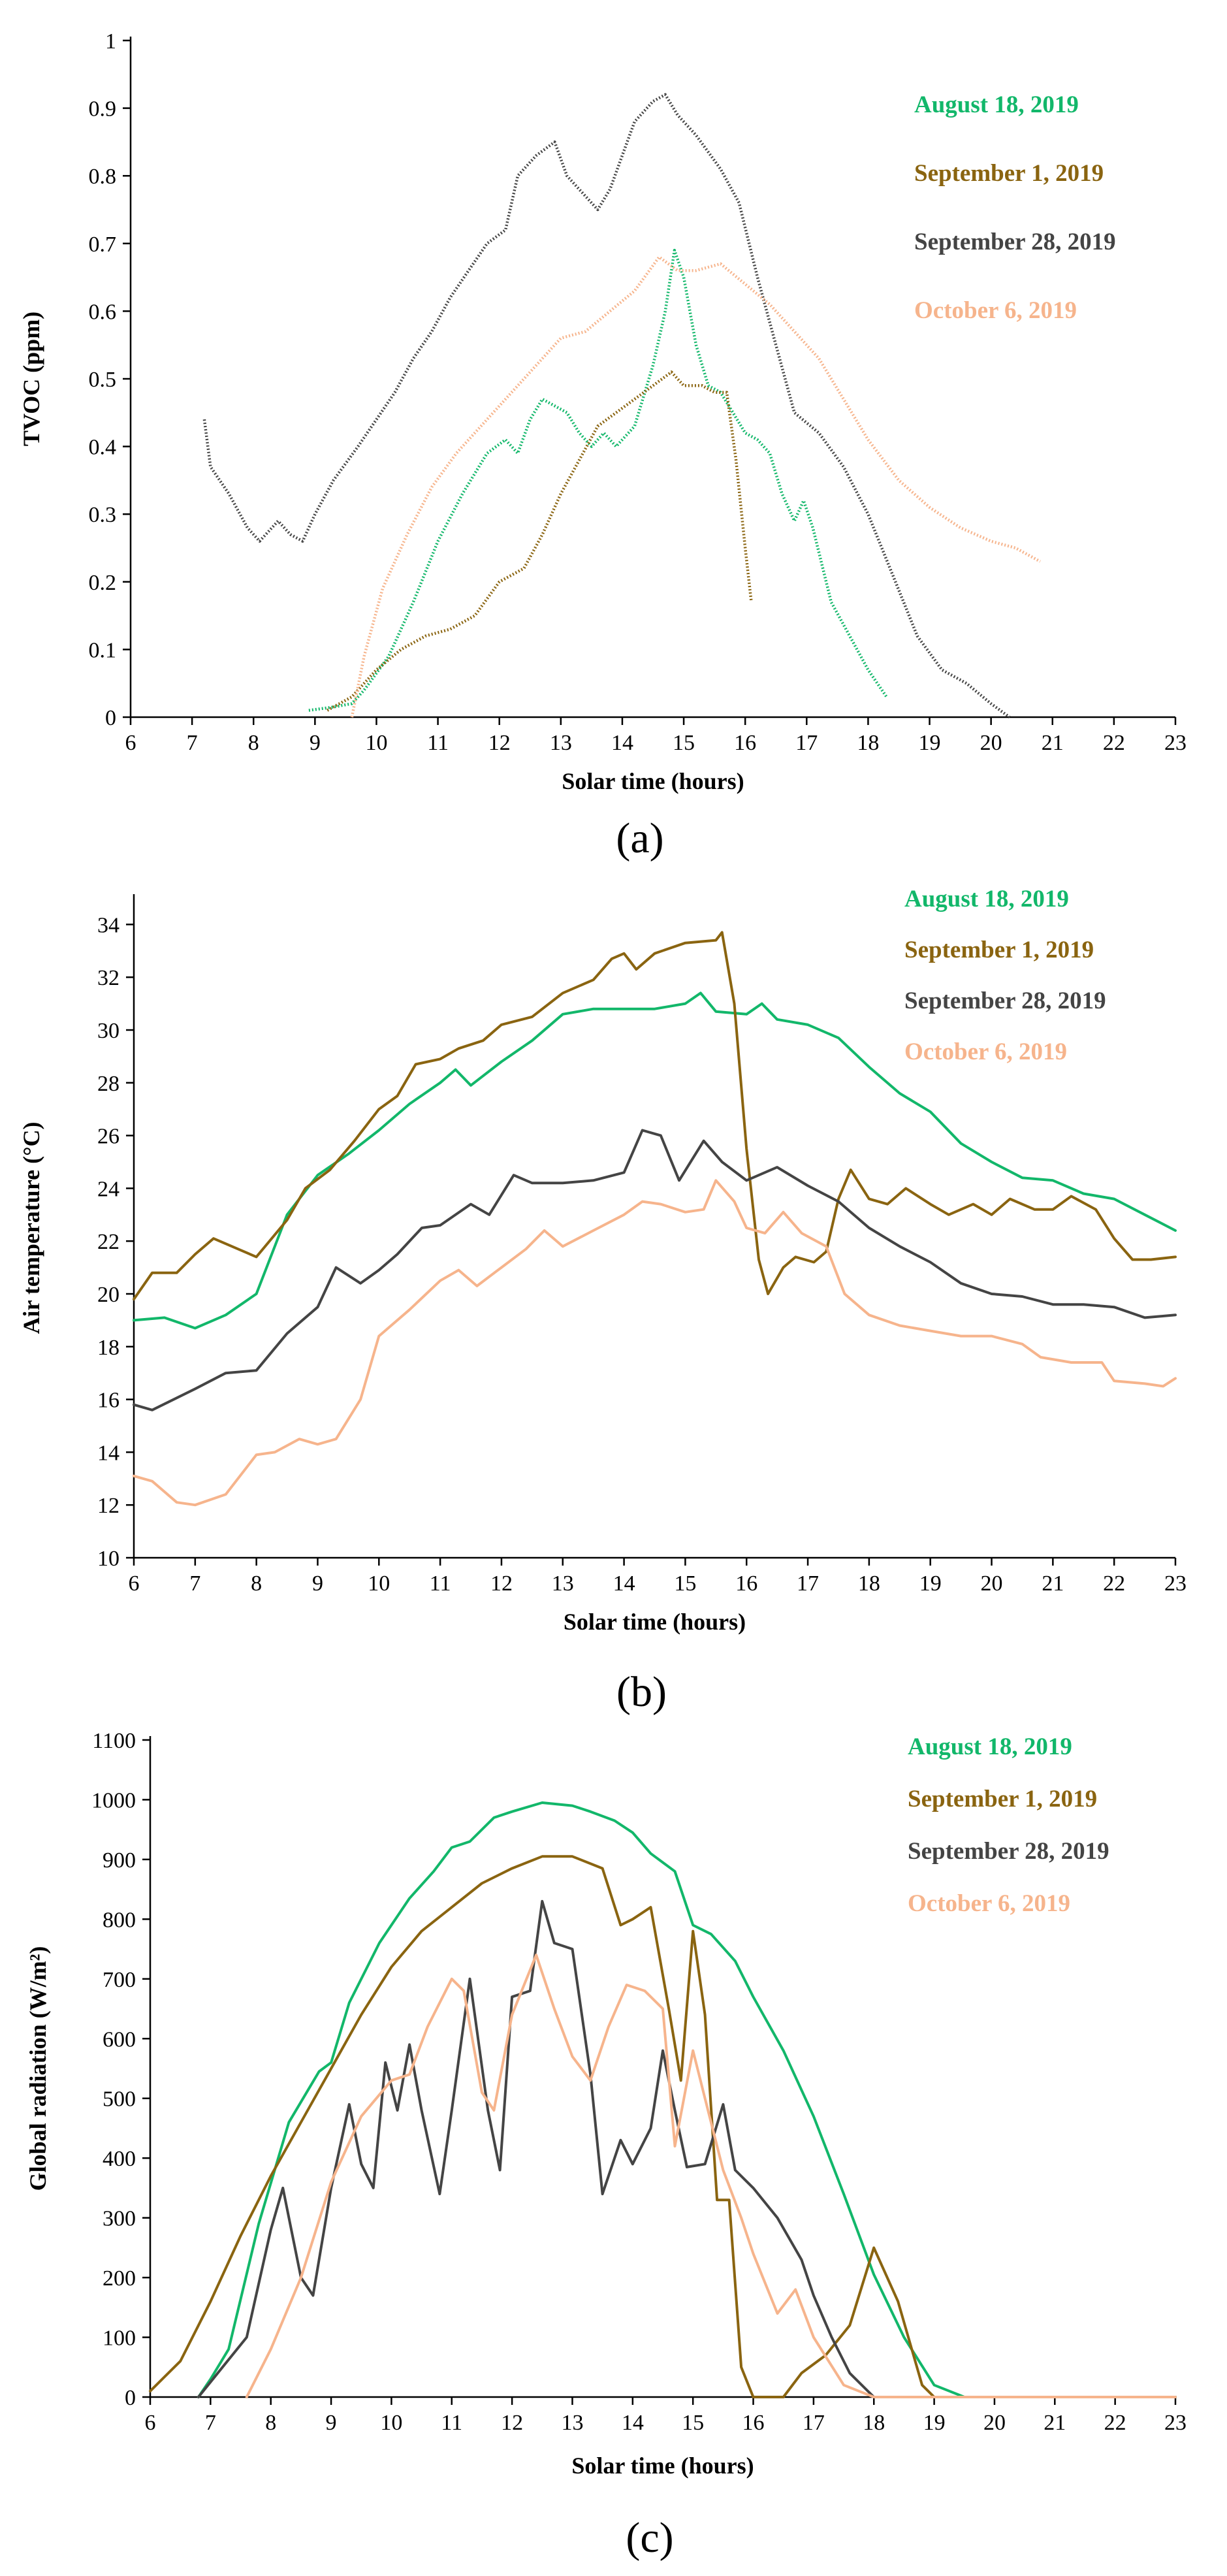 The height and width of the screenshot is (2576, 1227). Describe the element at coordinates (108, 1506) in the screenshot. I see `y-tick-label: 12` at that location.